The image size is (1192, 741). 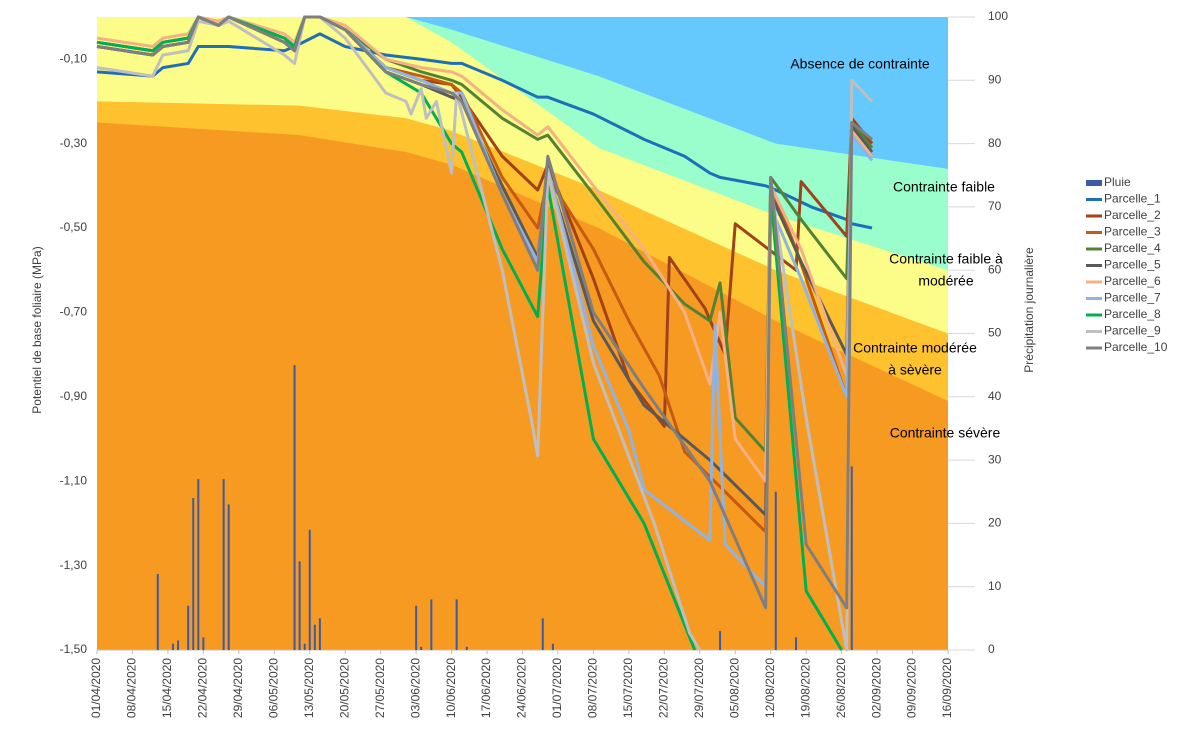 What do you see at coordinates (664, 688) in the screenshot?
I see `x-tick-label: 22/07/2020` at bounding box center [664, 688].